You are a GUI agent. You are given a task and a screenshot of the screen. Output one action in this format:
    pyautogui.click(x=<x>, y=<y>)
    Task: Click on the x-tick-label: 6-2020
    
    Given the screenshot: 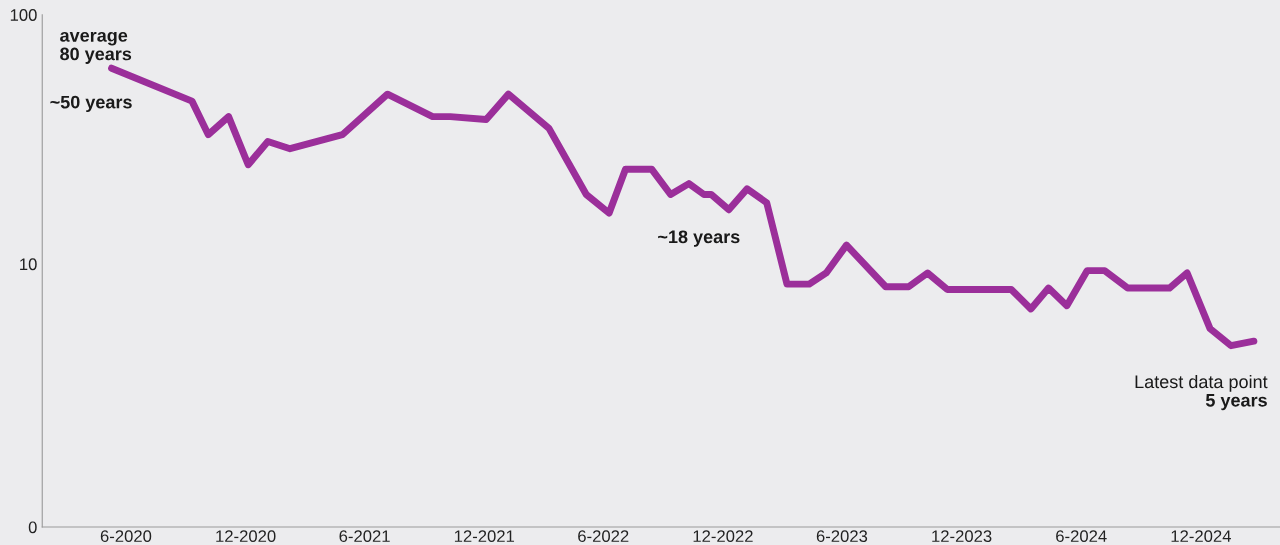 What is the action you would take?
    pyautogui.click(x=126, y=536)
    